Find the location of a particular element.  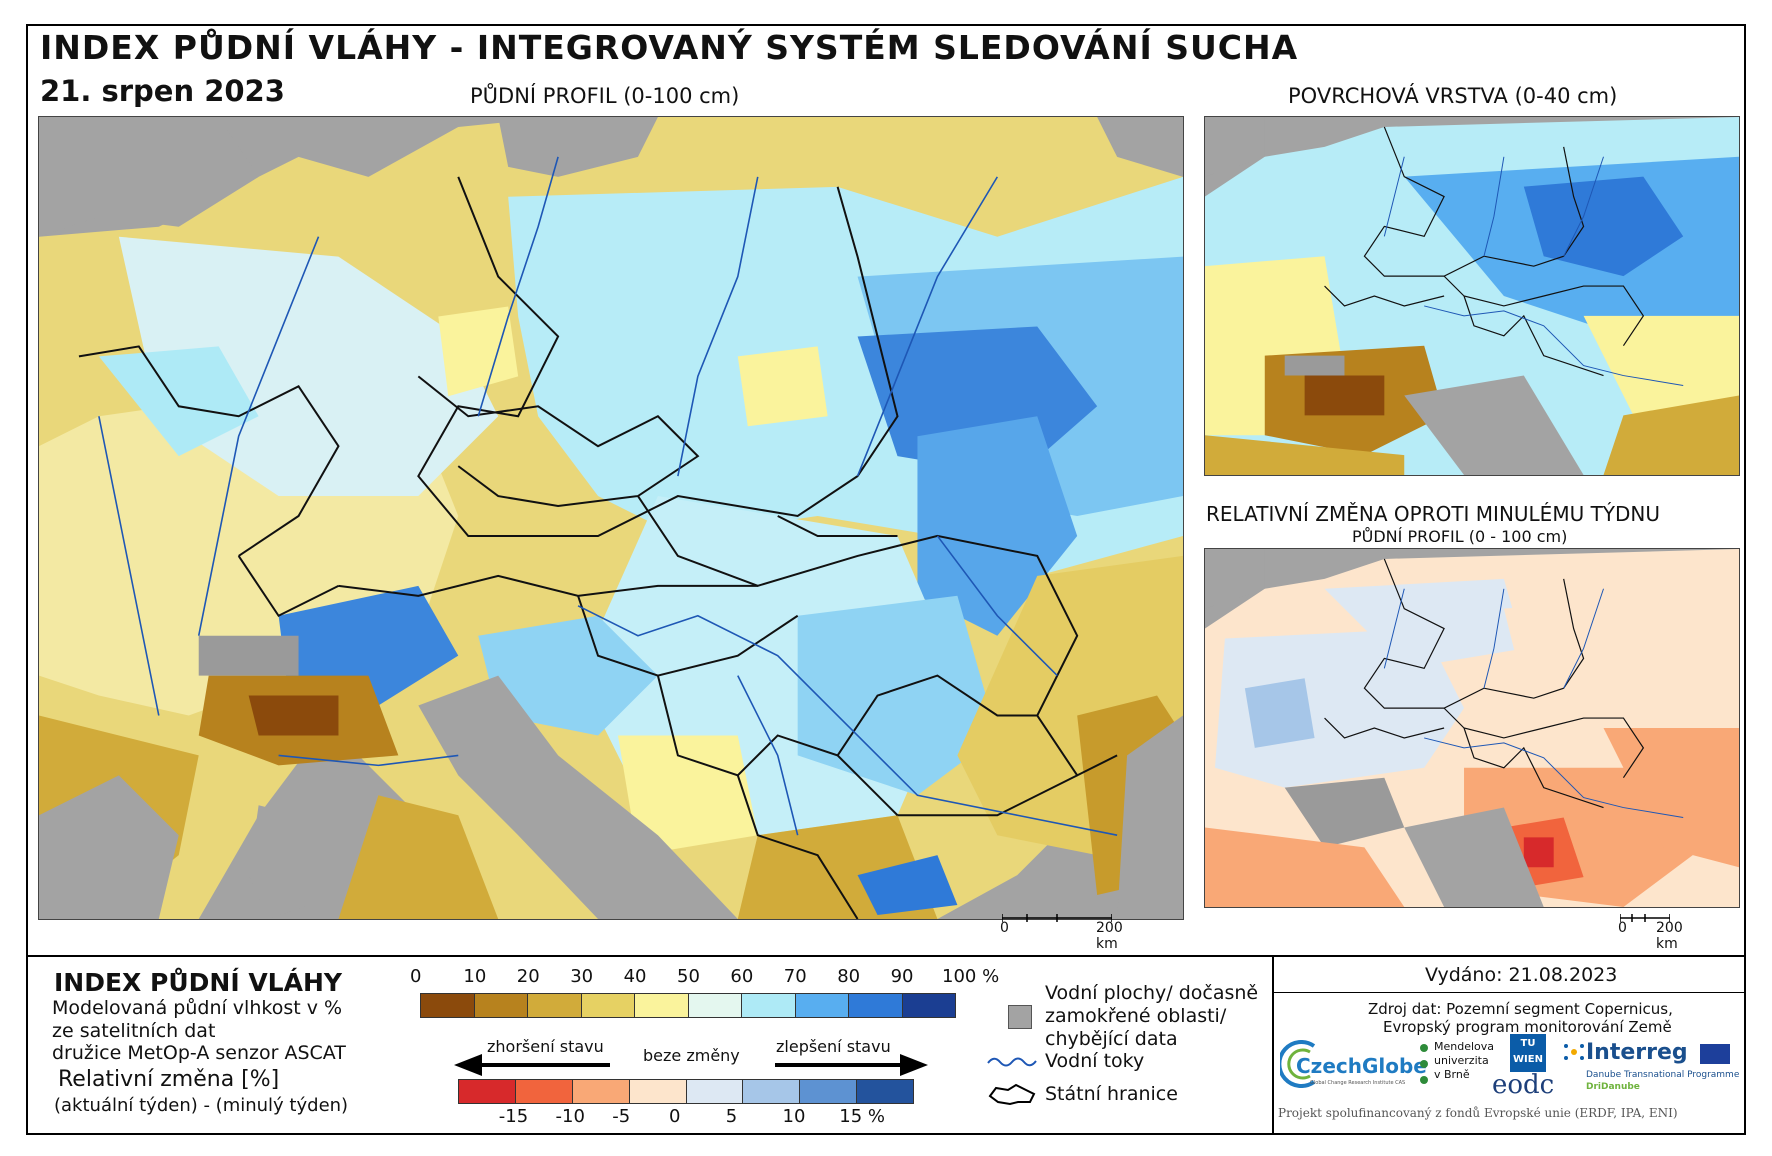

info-divider is located at coordinates (1273, 1045).